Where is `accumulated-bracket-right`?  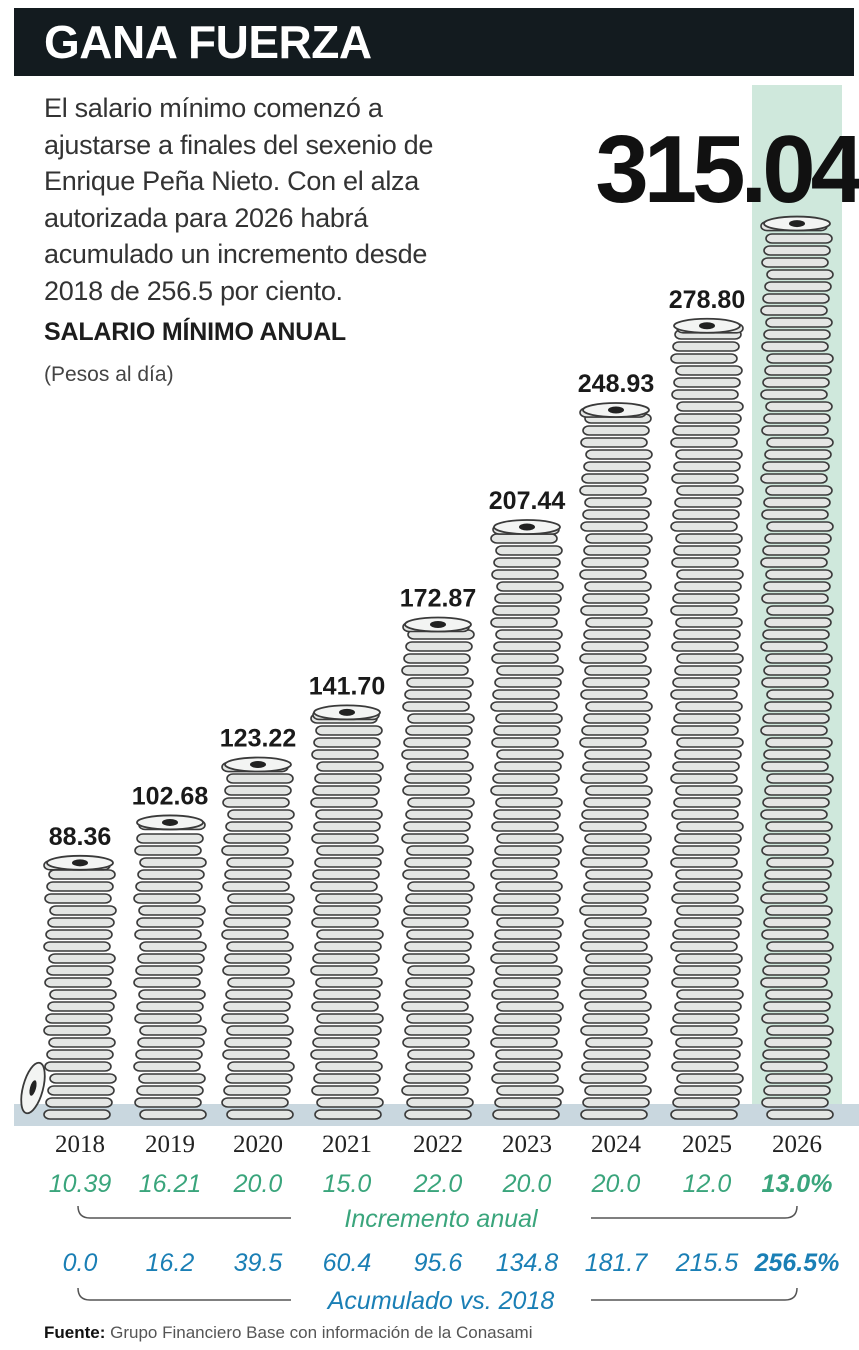 accumulated-bracket-right is located at coordinates (694, 1294).